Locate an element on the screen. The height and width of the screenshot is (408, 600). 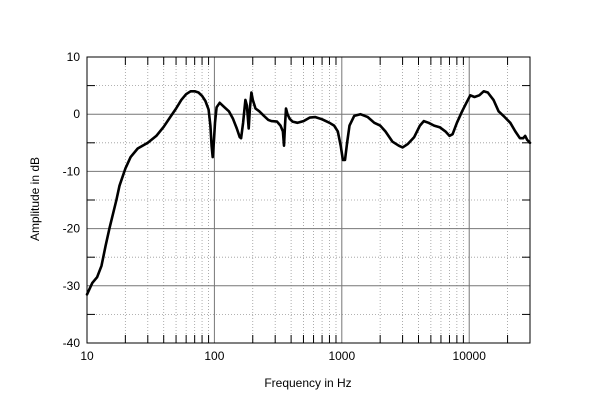
y-tick-label: -20 is located at coordinates (72, 229).